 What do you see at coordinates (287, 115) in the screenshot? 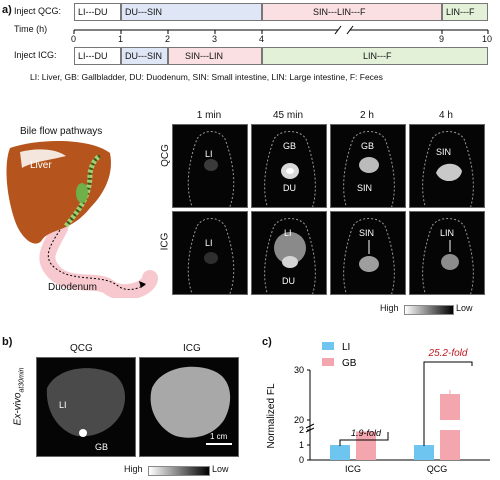
I see `column-45min: 45 min` at bounding box center [287, 115].